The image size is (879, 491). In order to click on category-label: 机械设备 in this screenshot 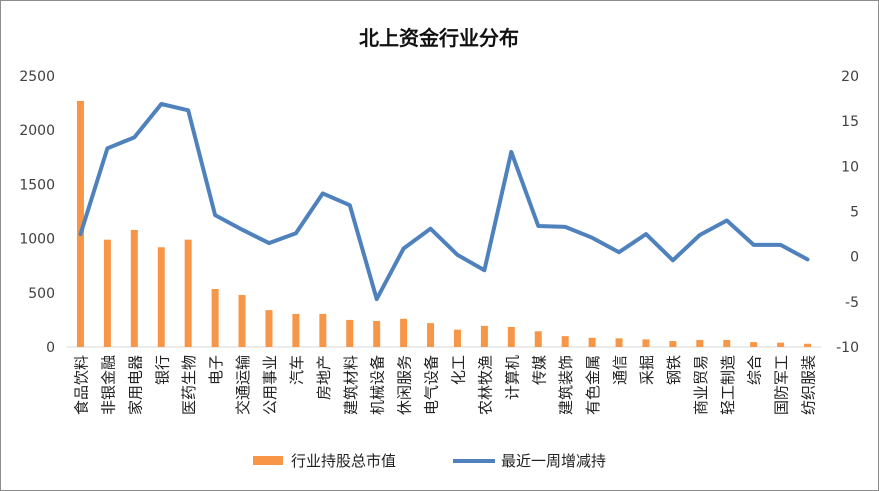, I will do `click(378, 385)`.